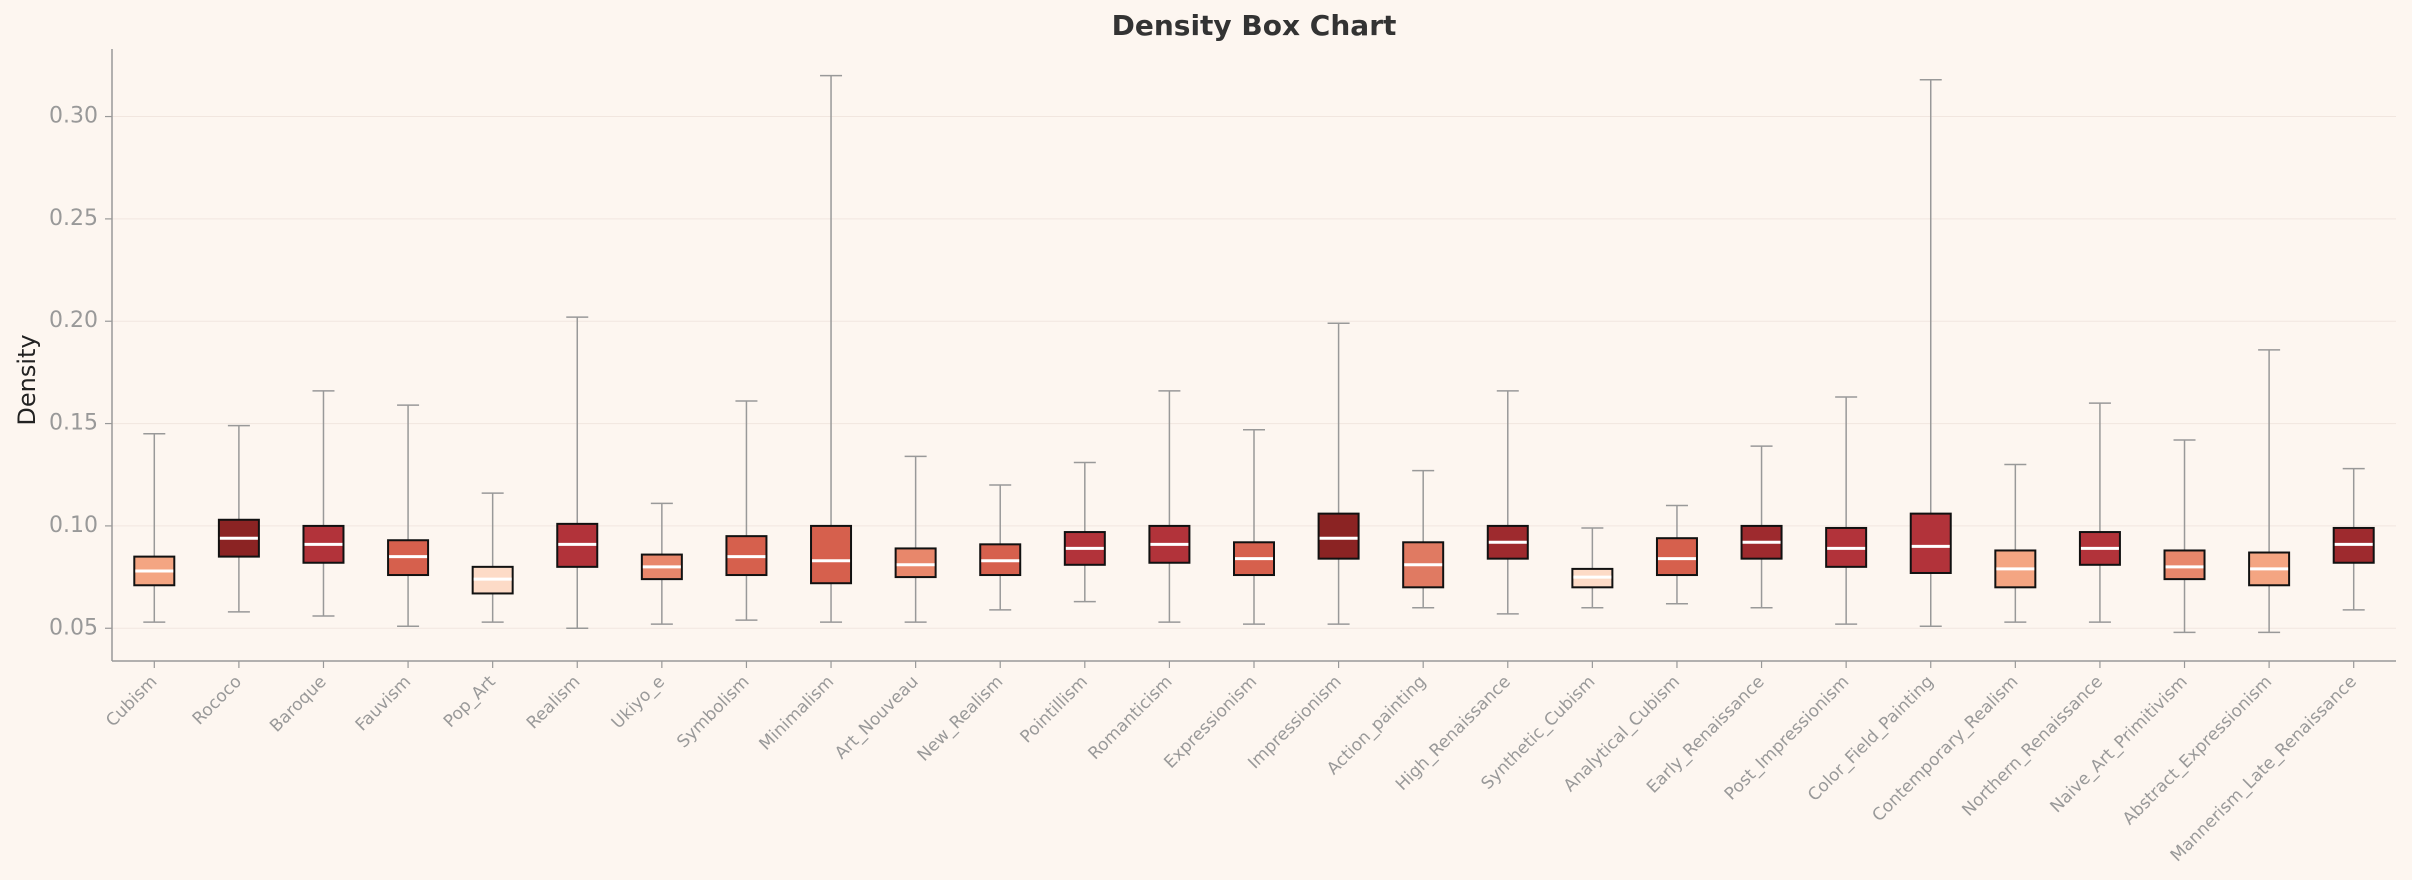 This screenshot has height=880, width=2412. What do you see at coordinates (2118, 744) in the screenshot?
I see `x-tick-label: Naive_Art_Primitivism` at bounding box center [2118, 744].